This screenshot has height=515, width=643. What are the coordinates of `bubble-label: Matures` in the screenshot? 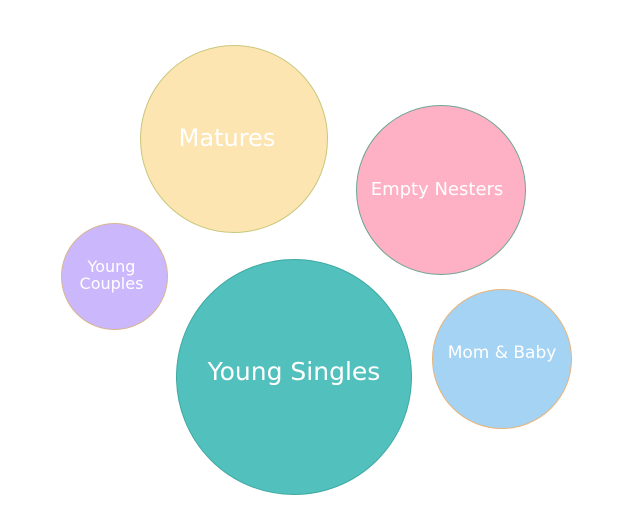 It's located at (227, 138).